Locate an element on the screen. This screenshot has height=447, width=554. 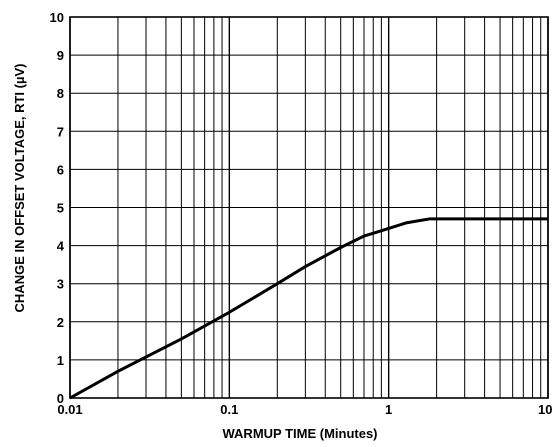
y-tick-label: 10 is located at coordinates (57, 17).